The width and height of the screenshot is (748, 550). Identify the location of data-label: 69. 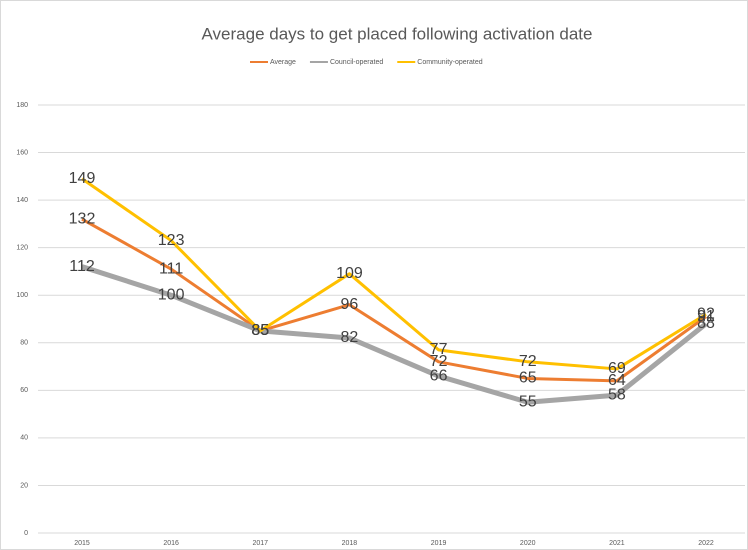
(617, 368).